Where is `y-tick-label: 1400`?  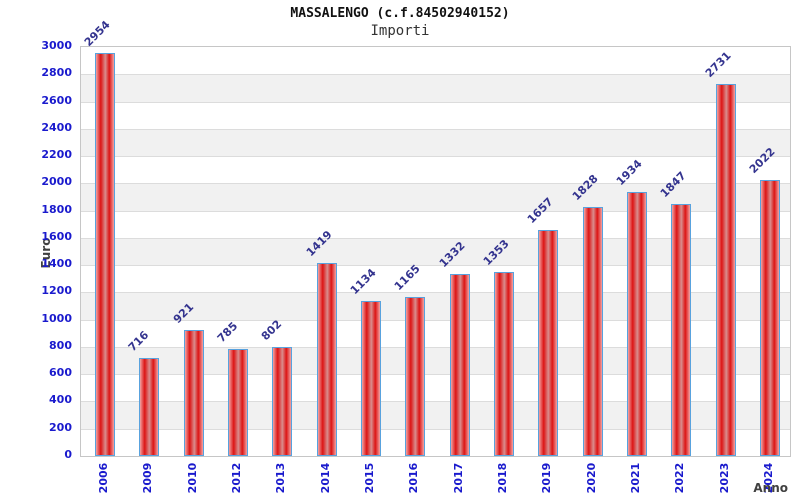
y-tick-label: 1400 is located at coordinates (56, 264).